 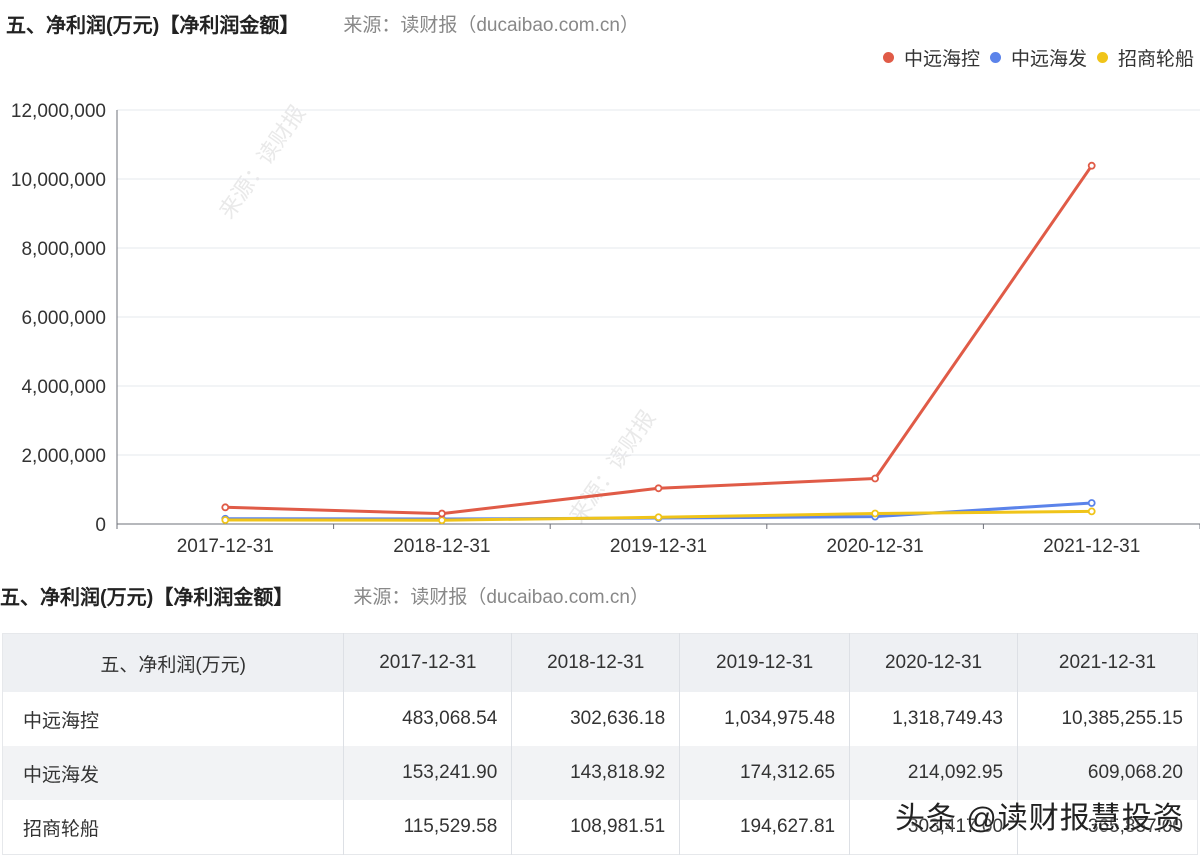 I want to click on table-cell: 194,627.81, so click(x=765, y=827).